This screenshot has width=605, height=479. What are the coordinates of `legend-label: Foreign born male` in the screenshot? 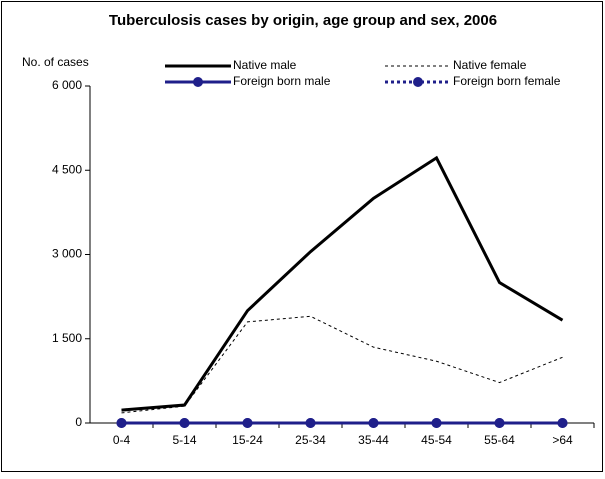 It's located at (282, 81).